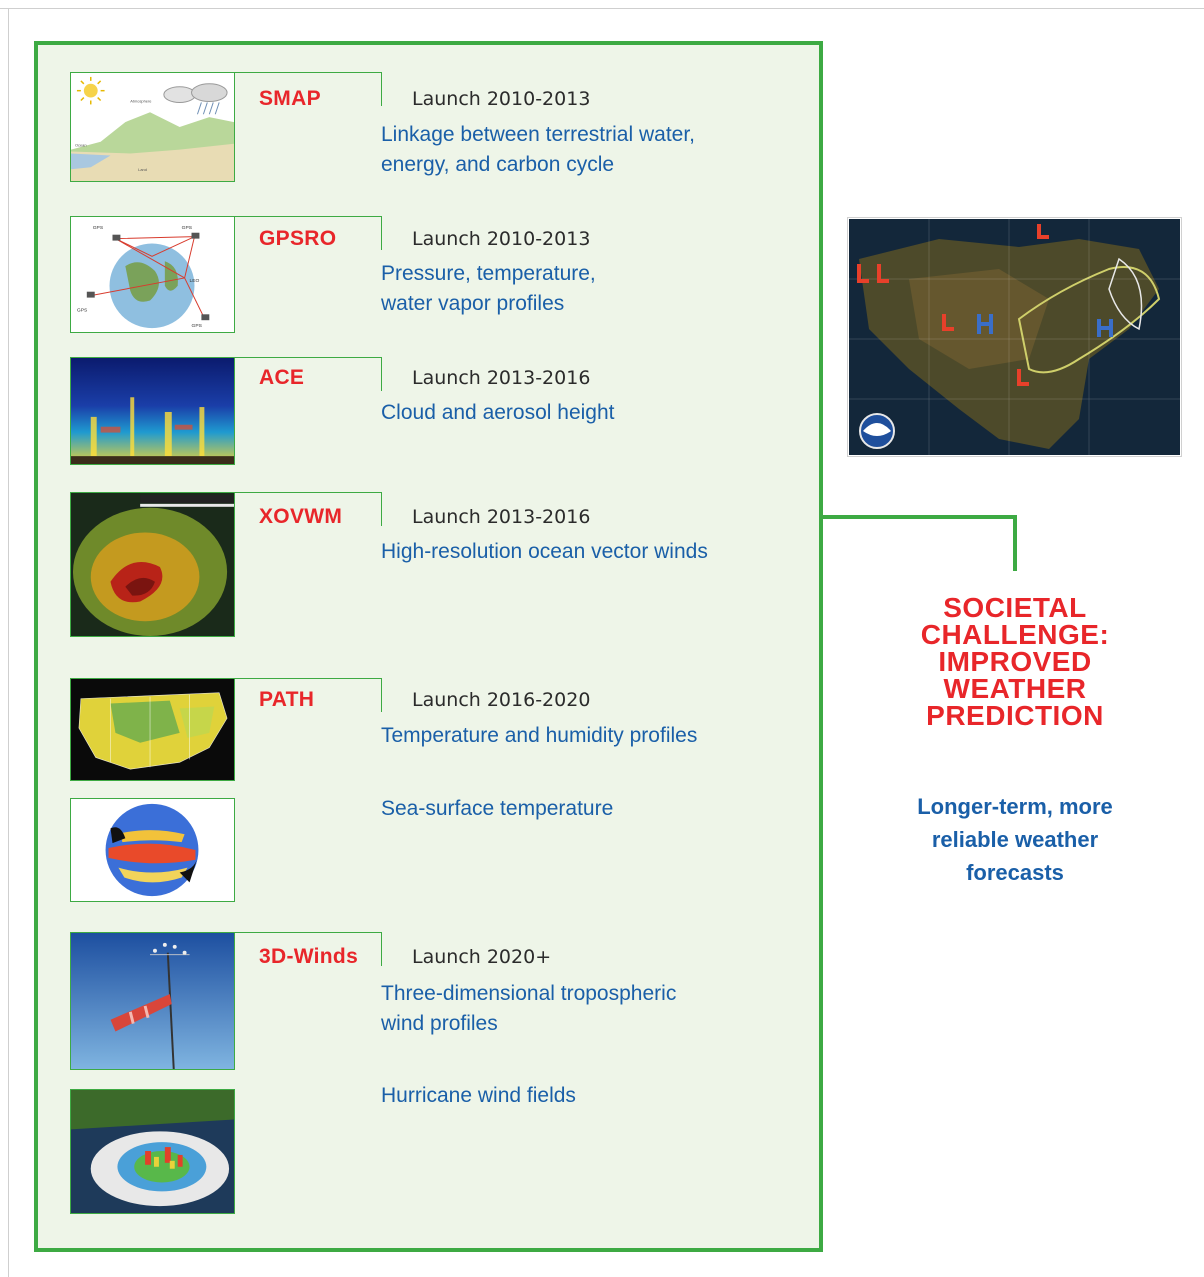 Image resolution: width=1204 pixels, height=1277 pixels. I want to click on gpsro-image: GPS GPS GPS GPS LEO, so click(152, 274).